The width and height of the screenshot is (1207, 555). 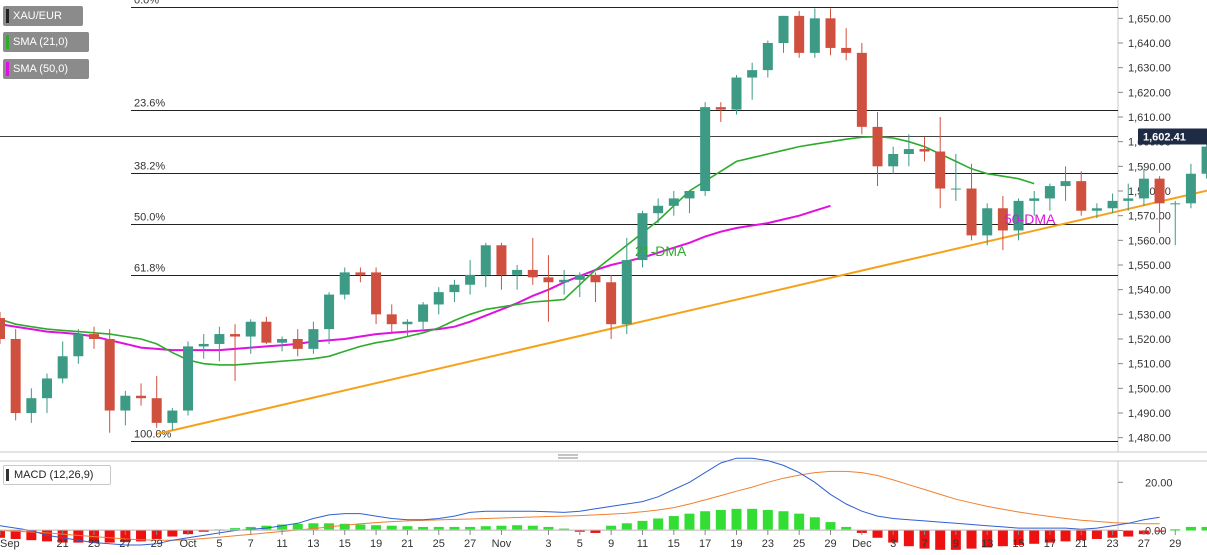 I want to click on legend-sma50: SMA (50,0), so click(x=46, y=69).